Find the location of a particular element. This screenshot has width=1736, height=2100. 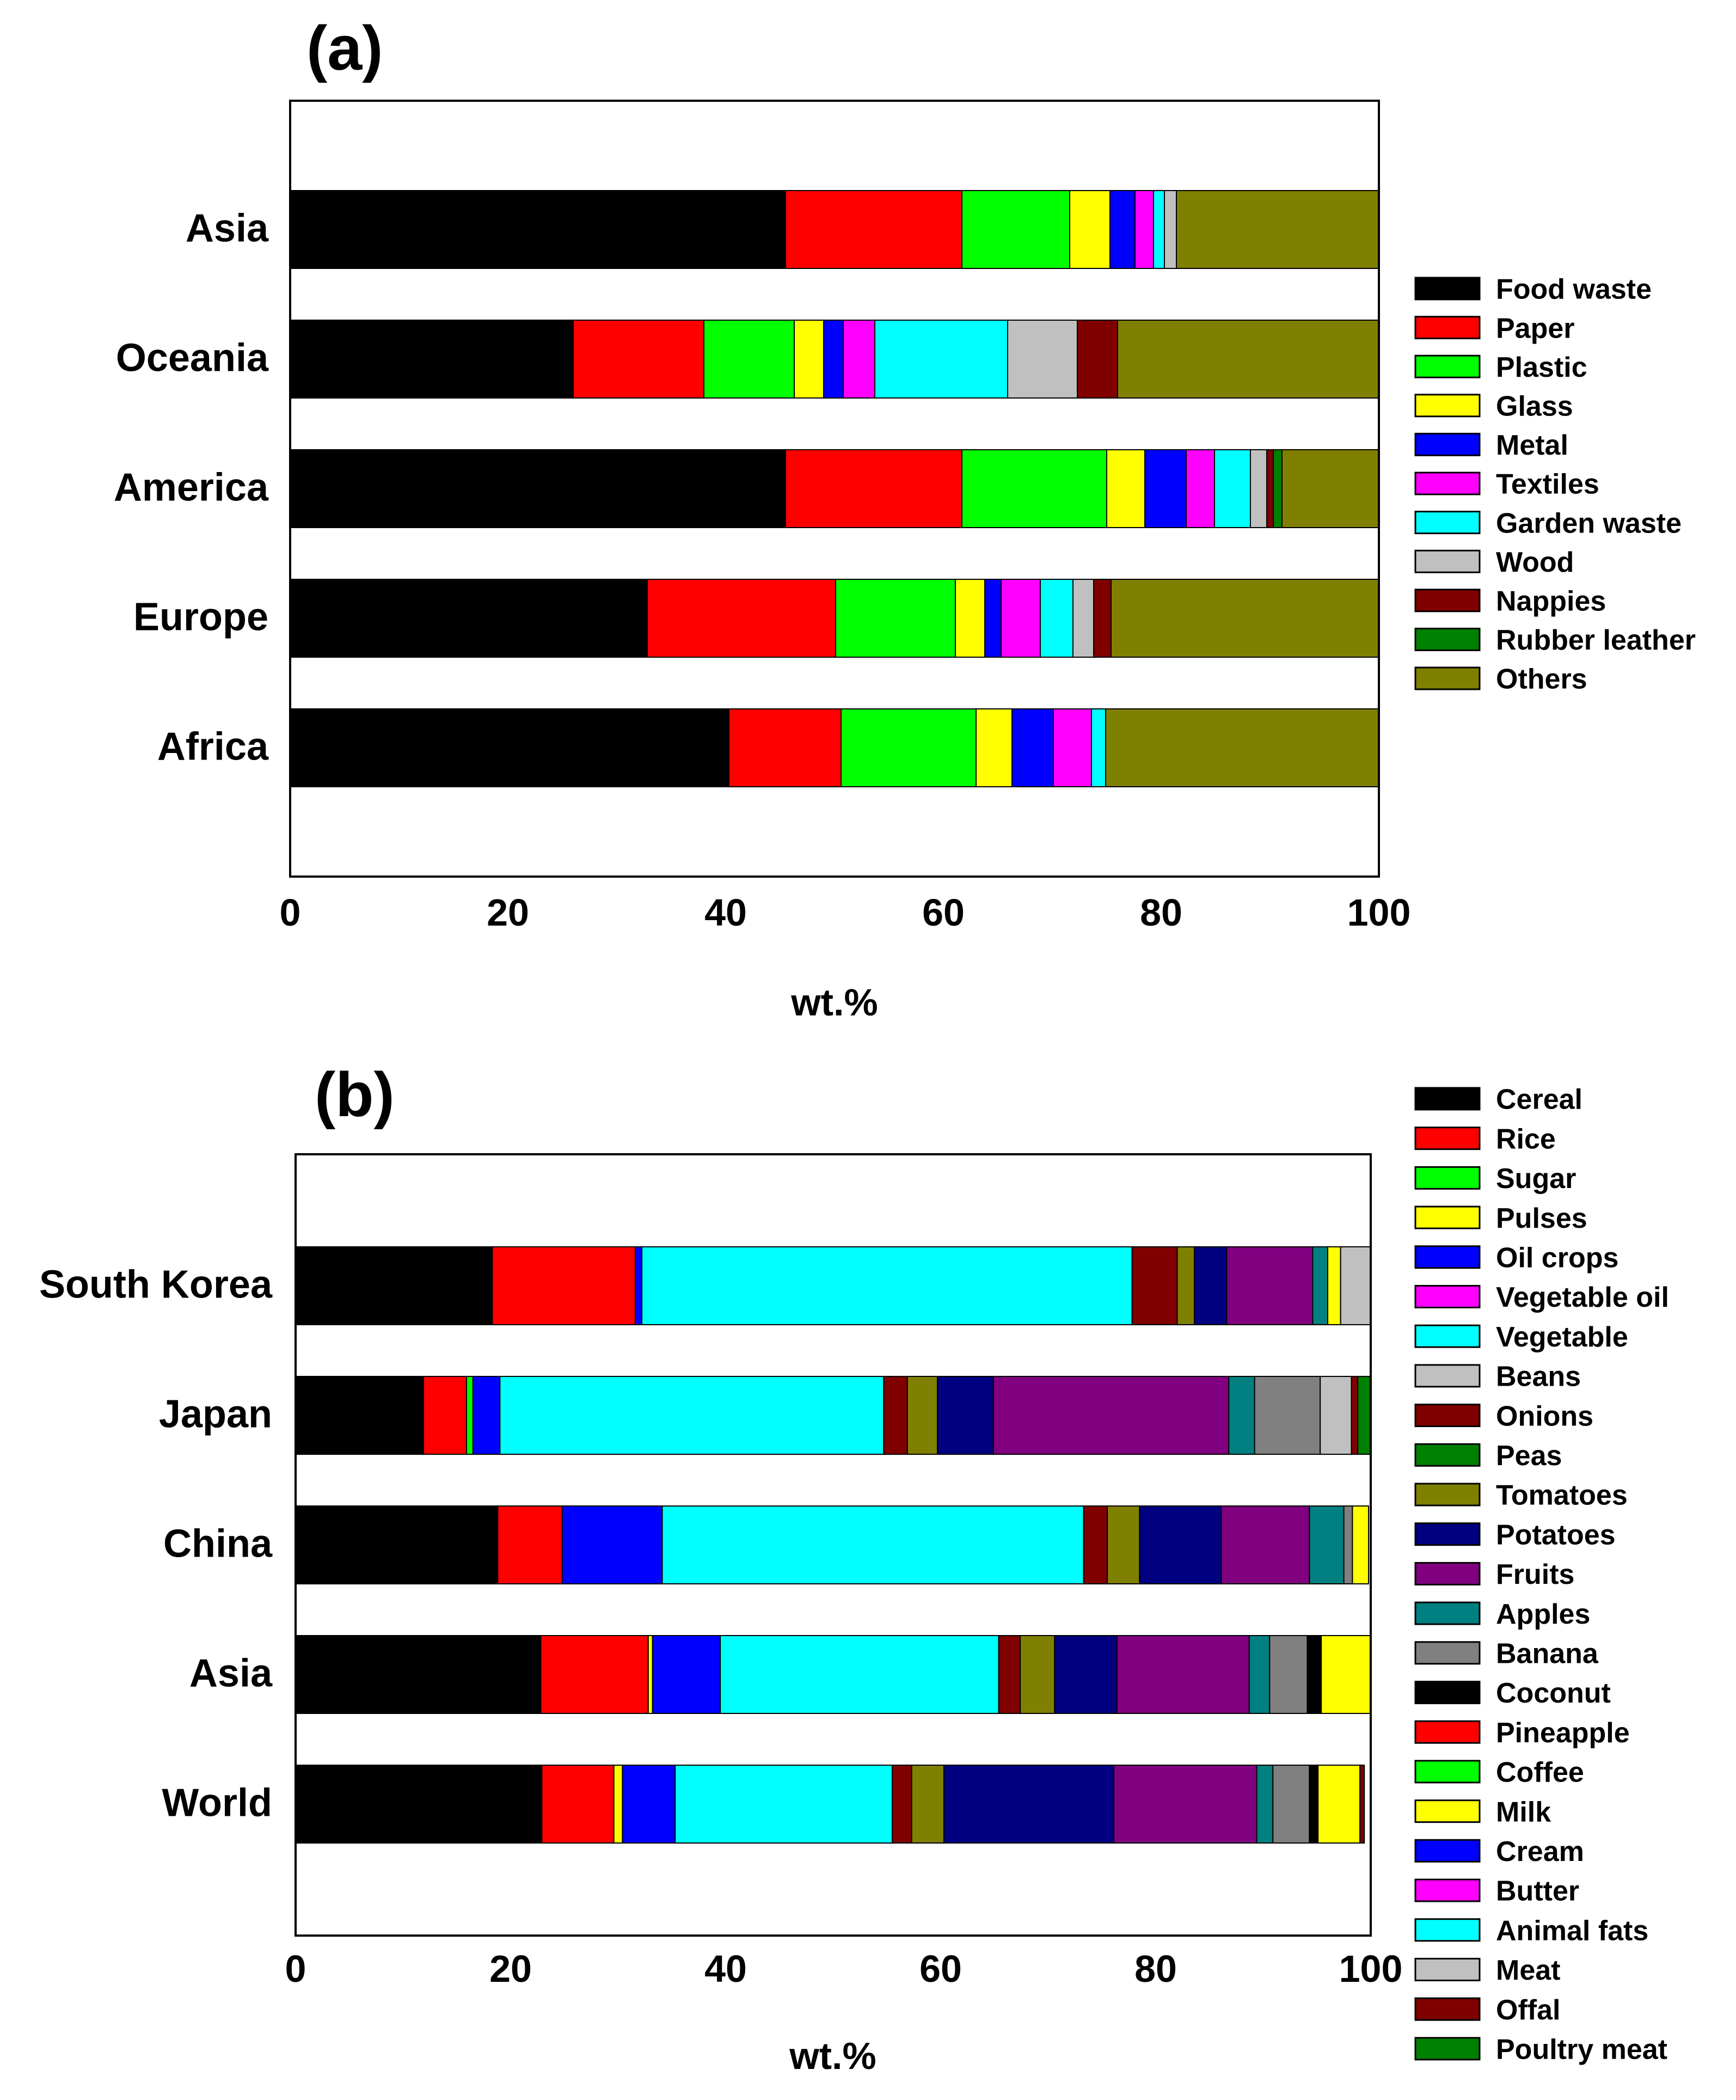

panel-a-bar-asia-others is located at coordinates (1277, 229).